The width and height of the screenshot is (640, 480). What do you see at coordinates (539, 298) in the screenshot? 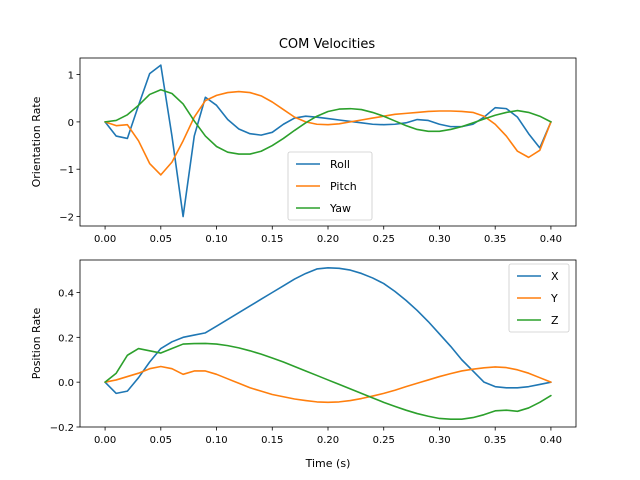
I see `panel-2-legend: XYZ` at bounding box center [539, 298].